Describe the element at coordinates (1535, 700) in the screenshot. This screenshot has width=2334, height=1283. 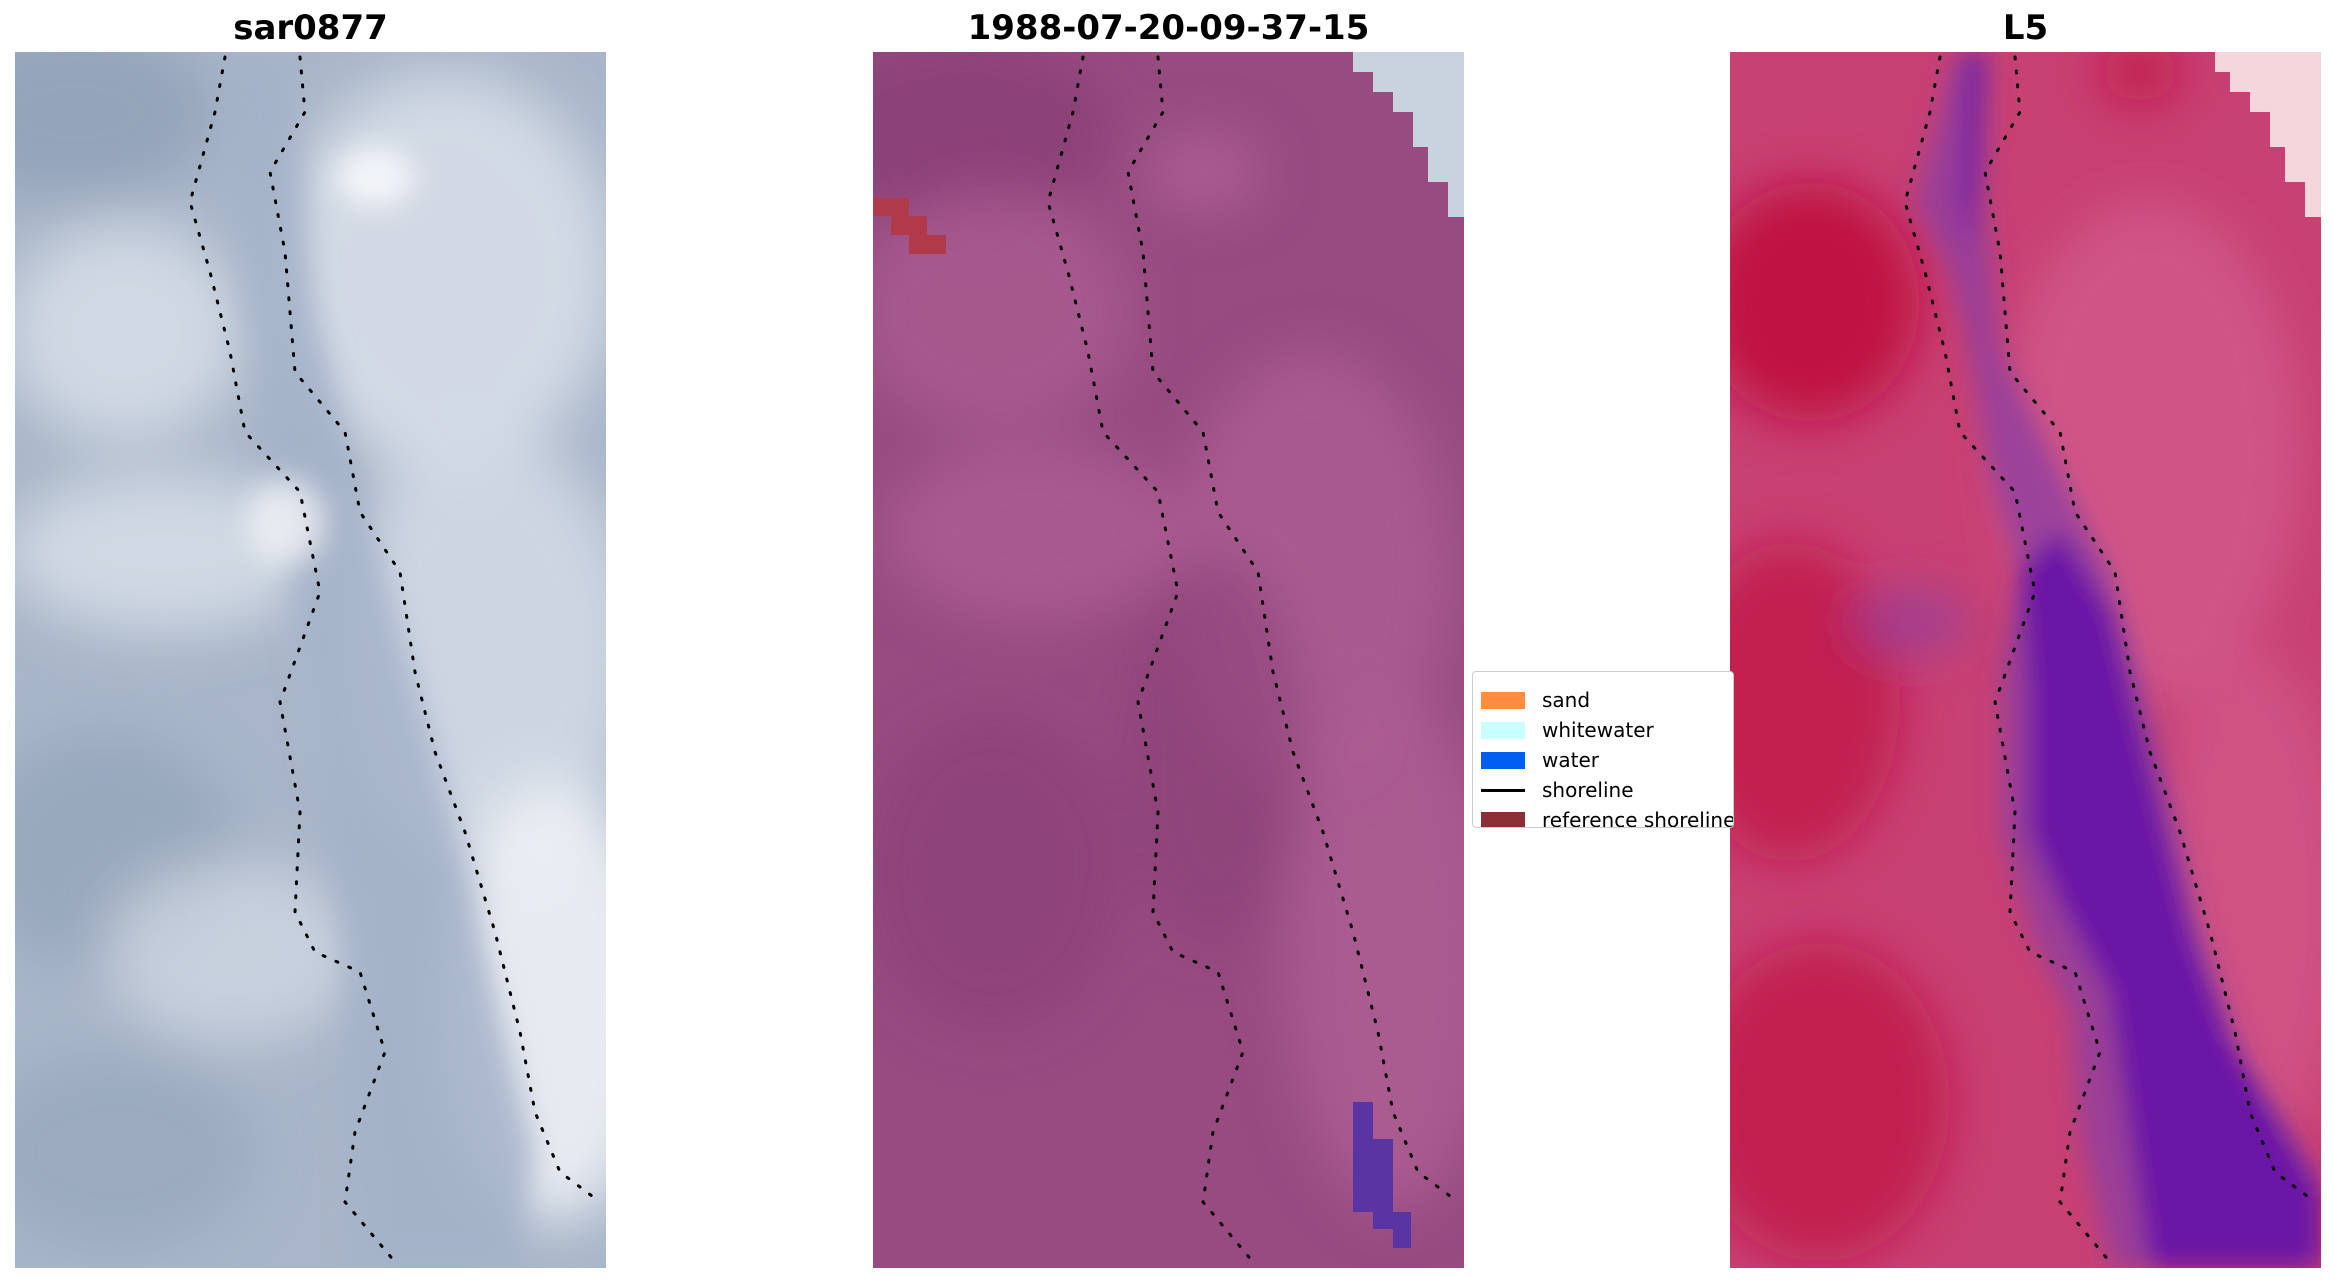
I see `legend-item-sand: sand` at that location.